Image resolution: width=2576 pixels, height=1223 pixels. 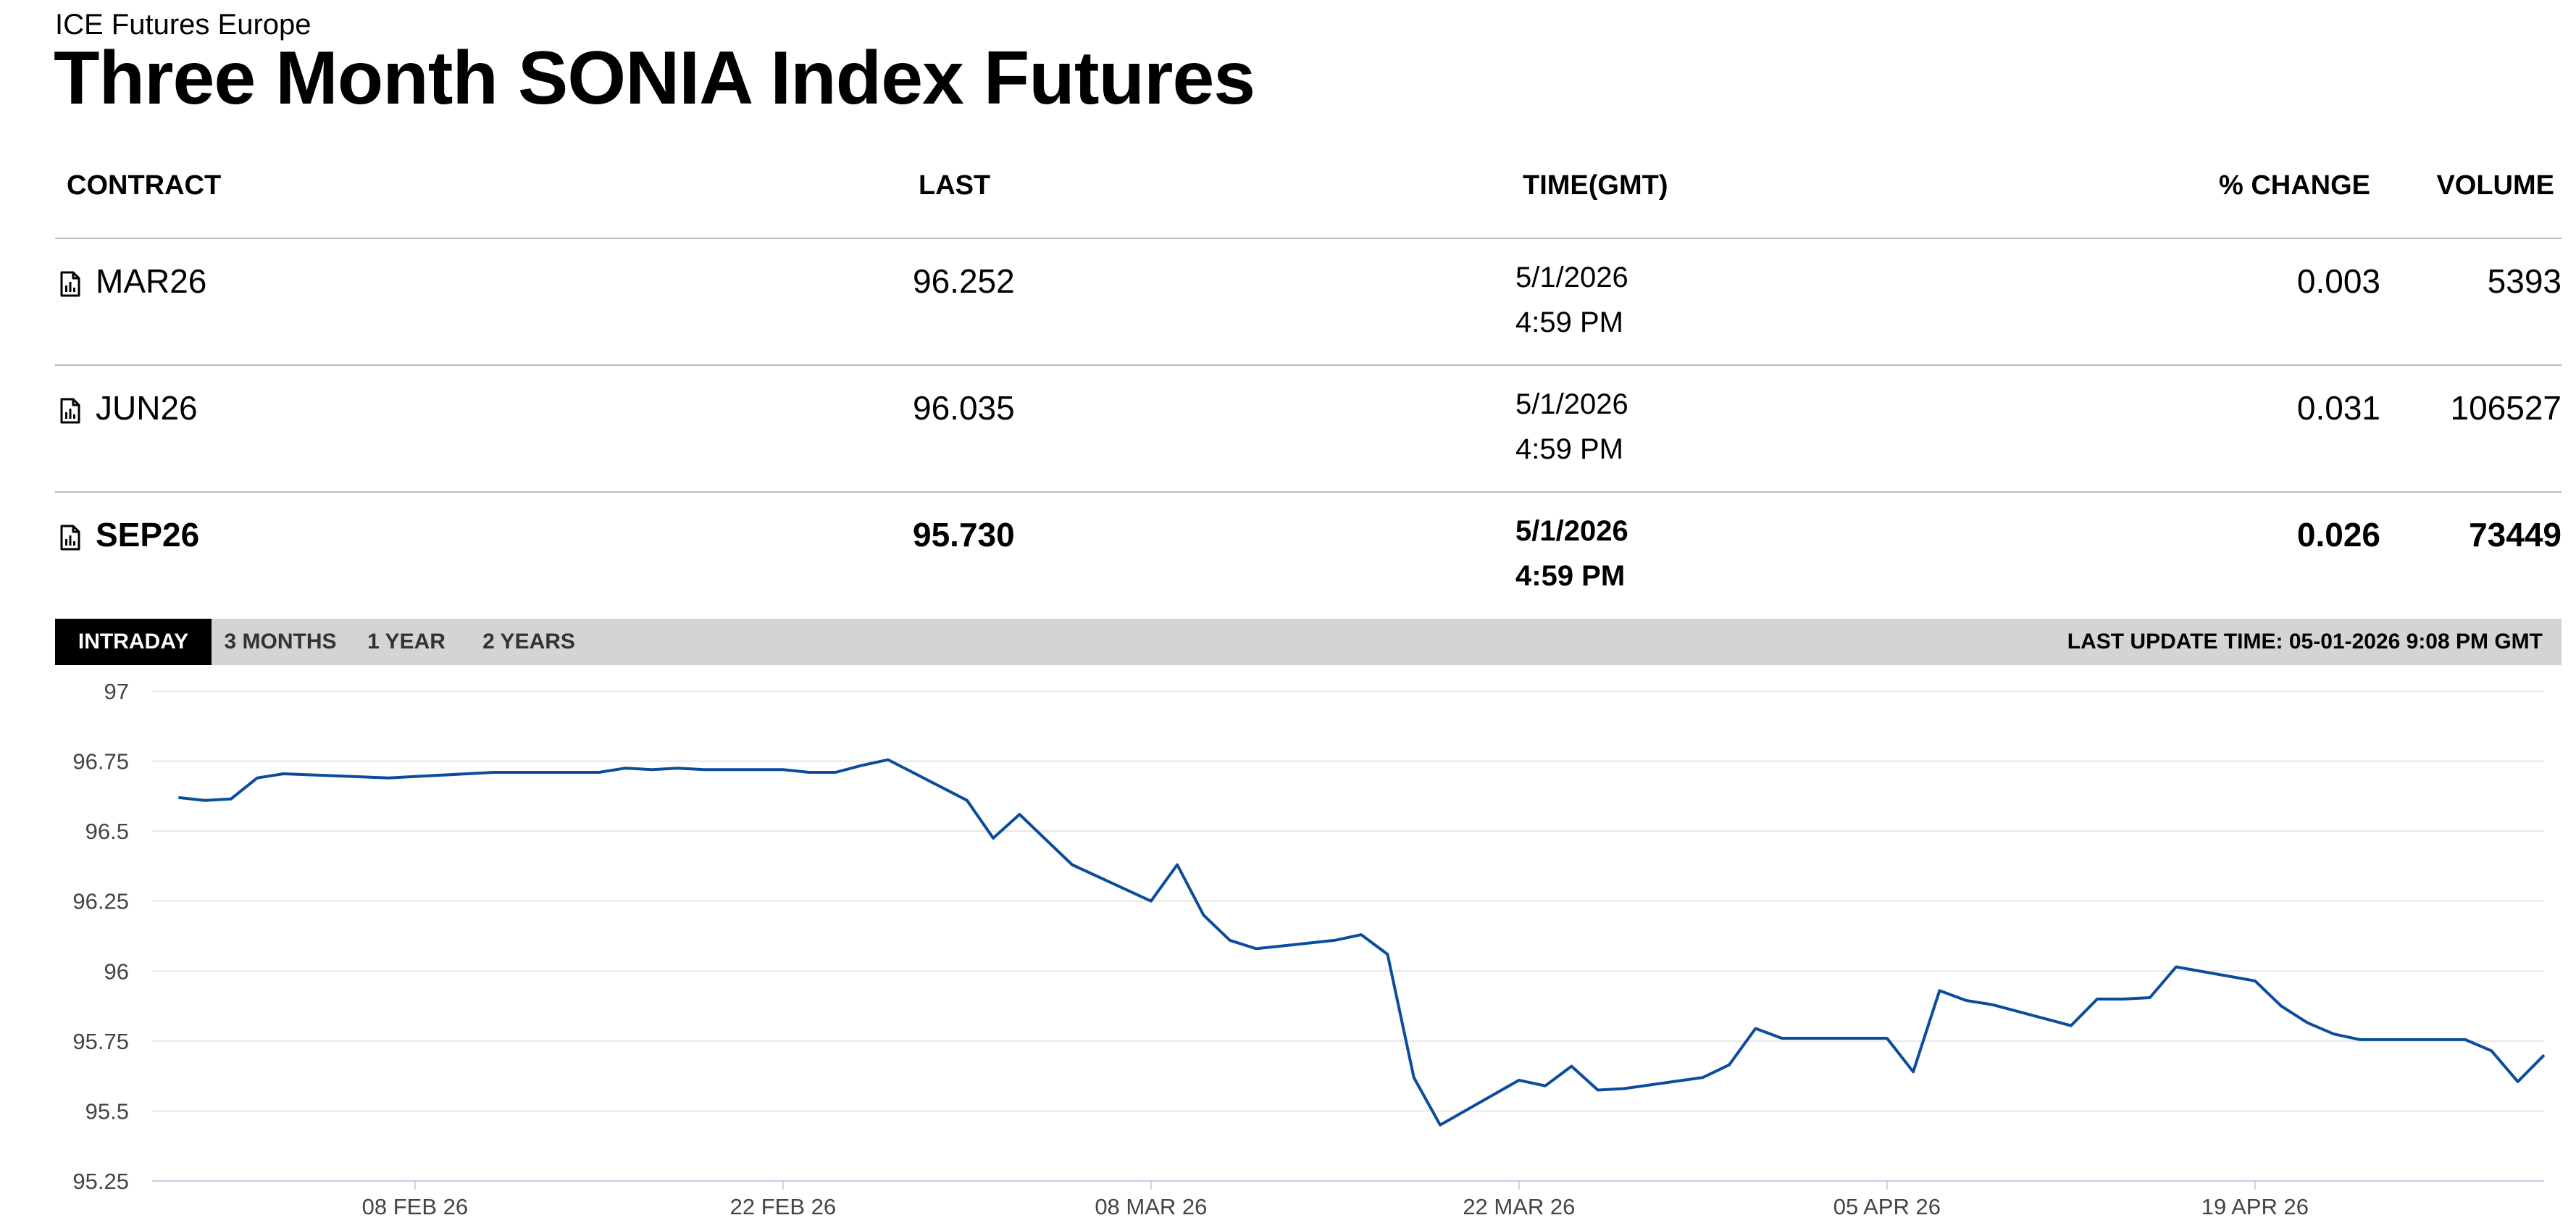 I want to click on y-tick-label: 97, so click(x=116, y=692).